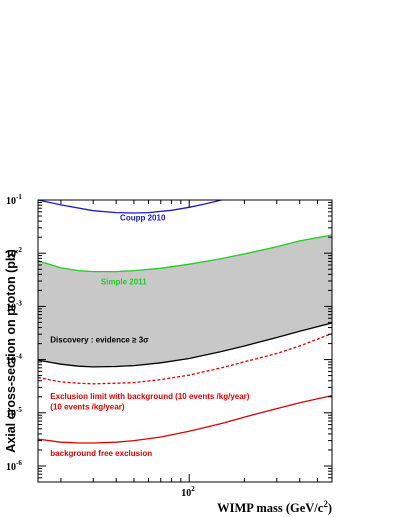 The height and width of the screenshot is (517, 400). Describe the element at coordinates (87, 407) in the screenshot. I see `exclusion-bg-label-2: (10 events /kg/year)` at that location.